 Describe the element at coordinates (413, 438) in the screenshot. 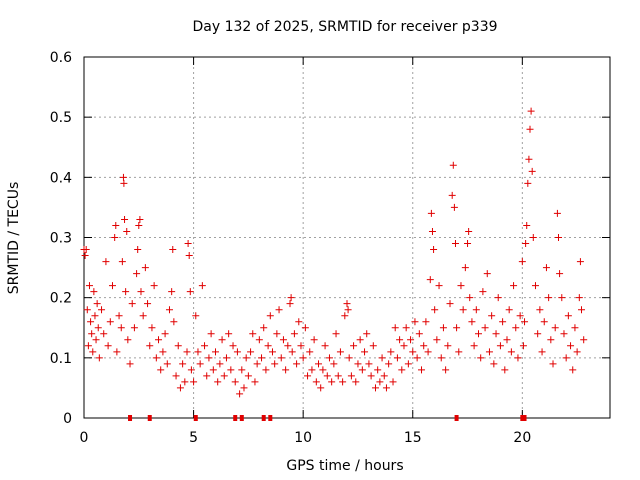

I see `x-tick-label: 15` at that location.